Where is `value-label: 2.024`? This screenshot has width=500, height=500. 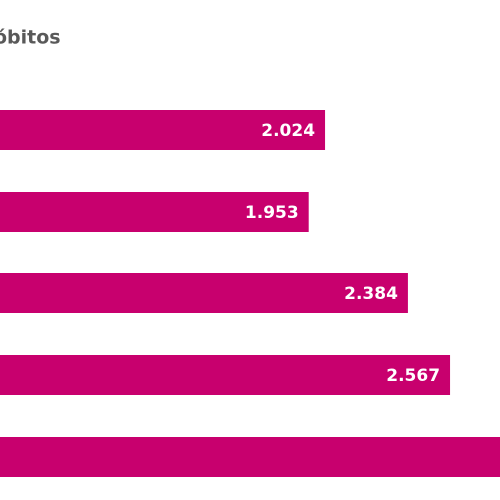 value-label: 2.024 is located at coordinates (288, 131).